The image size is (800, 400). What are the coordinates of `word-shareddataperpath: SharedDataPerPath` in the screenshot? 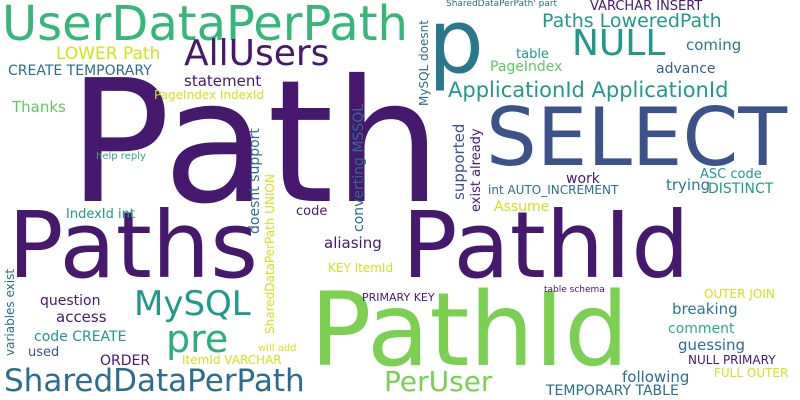 It's located at (154, 381).